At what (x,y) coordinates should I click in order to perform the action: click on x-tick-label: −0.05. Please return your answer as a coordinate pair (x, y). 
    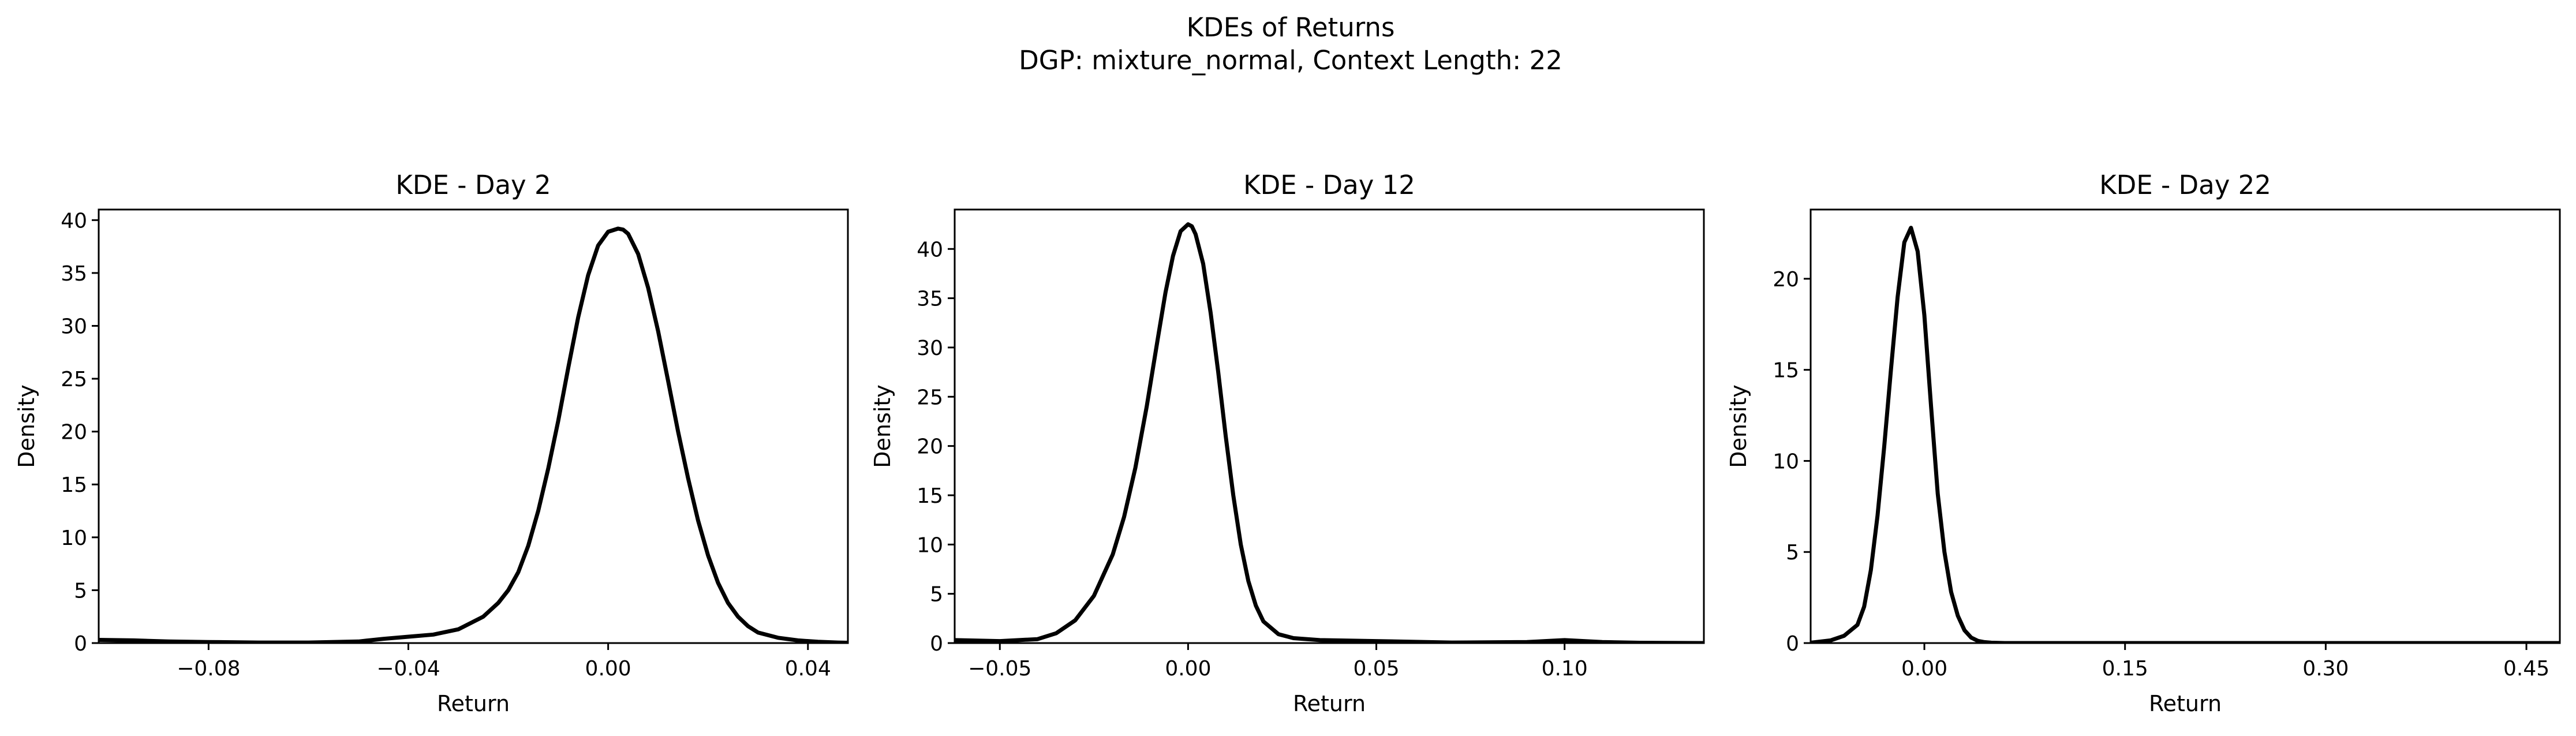
    Looking at the image, I should click on (999, 669).